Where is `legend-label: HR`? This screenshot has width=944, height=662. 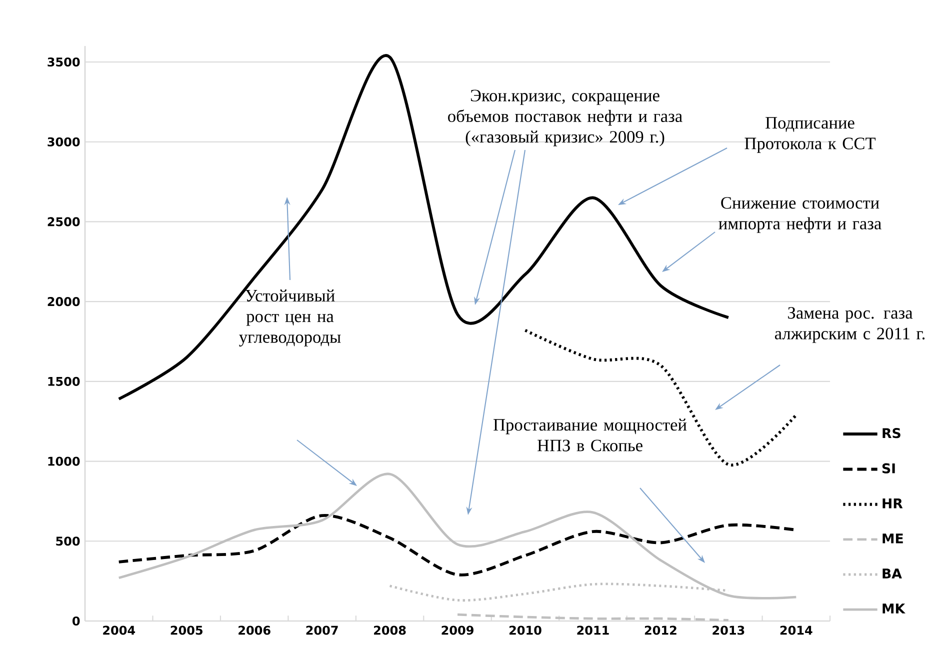 legend-label: HR is located at coordinates (892, 503).